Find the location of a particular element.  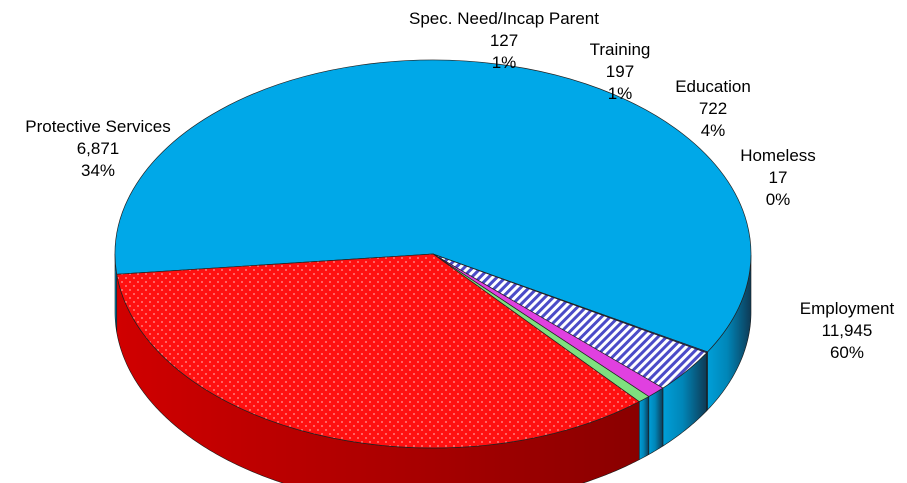

slice-label-employment: Employment 11,945 60% is located at coordinates (847, 331).